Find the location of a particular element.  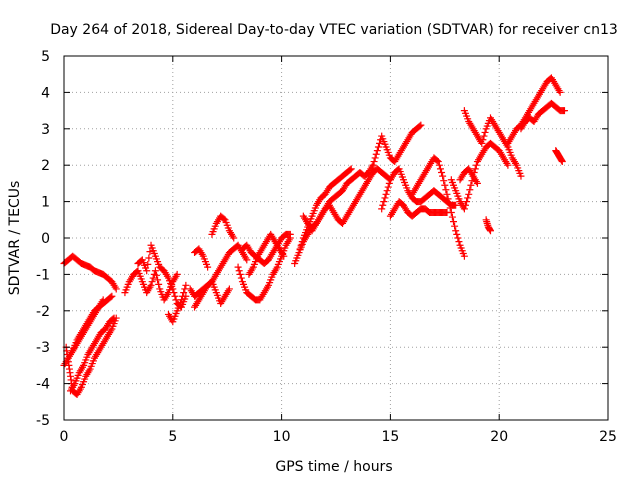

x-tick-label: 0 is located at coordinates (64, 437).